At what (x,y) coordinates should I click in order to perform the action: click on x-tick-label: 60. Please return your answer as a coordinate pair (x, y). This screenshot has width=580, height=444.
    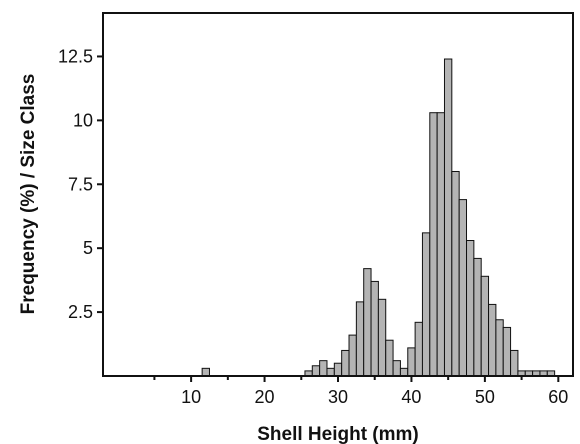
    Looking at the image, I should click on (558, 397).